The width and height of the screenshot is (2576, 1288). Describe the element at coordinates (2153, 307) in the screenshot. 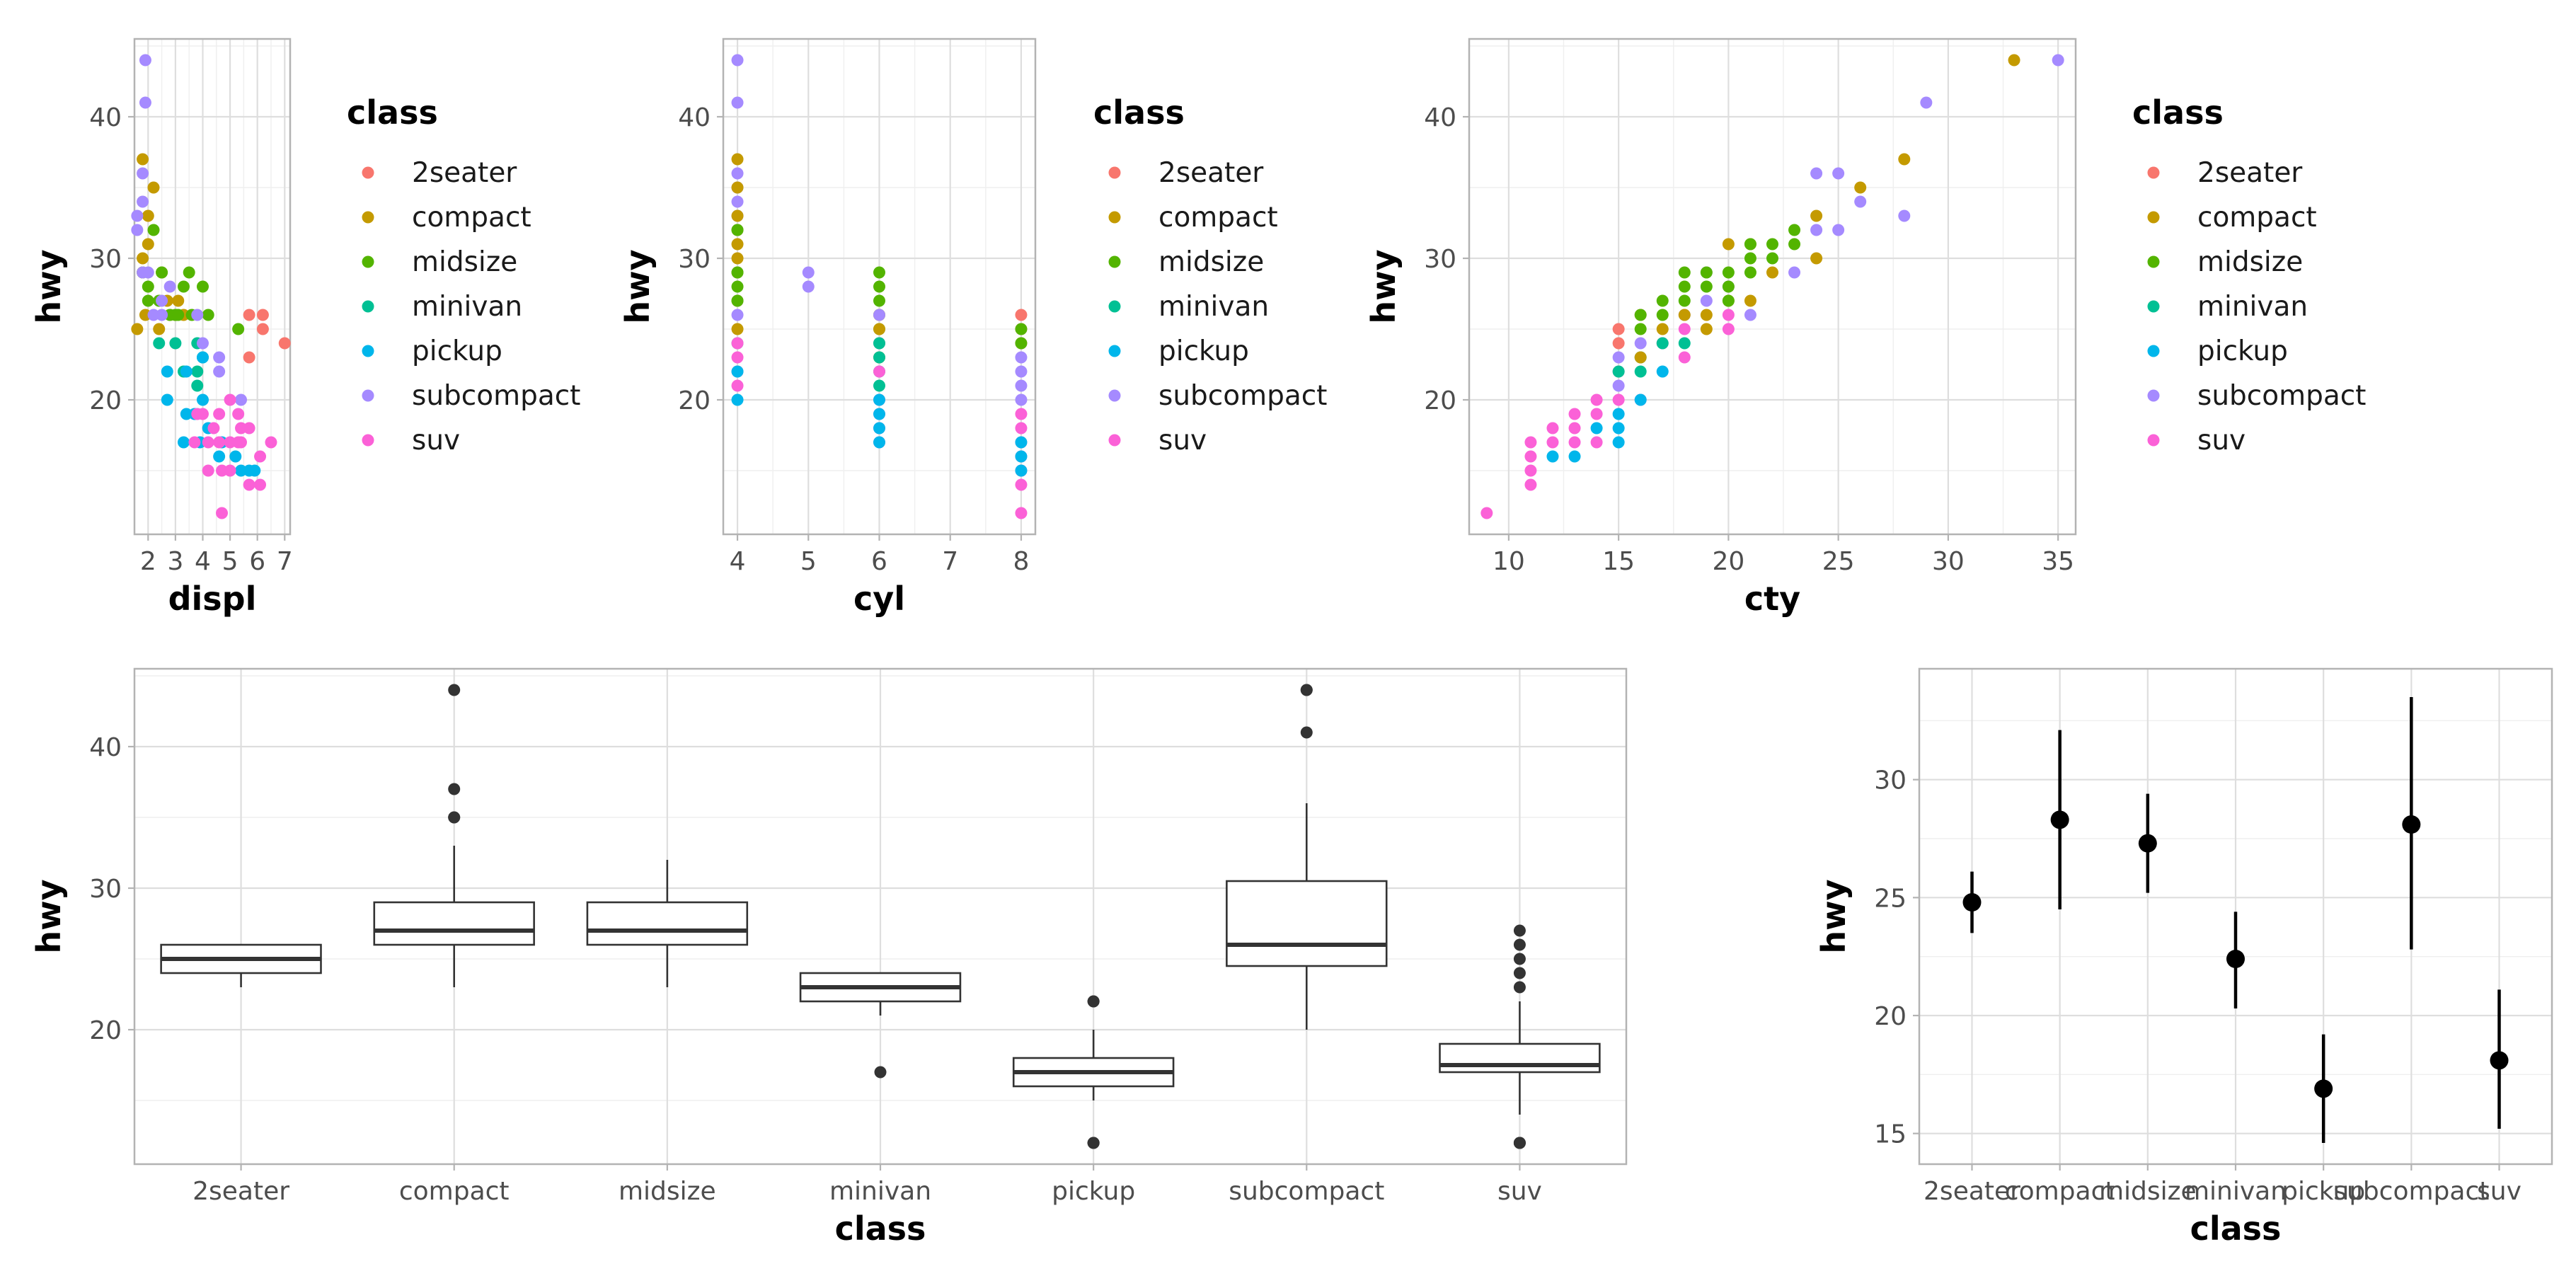

I see `legend-key-minivan` at that location.